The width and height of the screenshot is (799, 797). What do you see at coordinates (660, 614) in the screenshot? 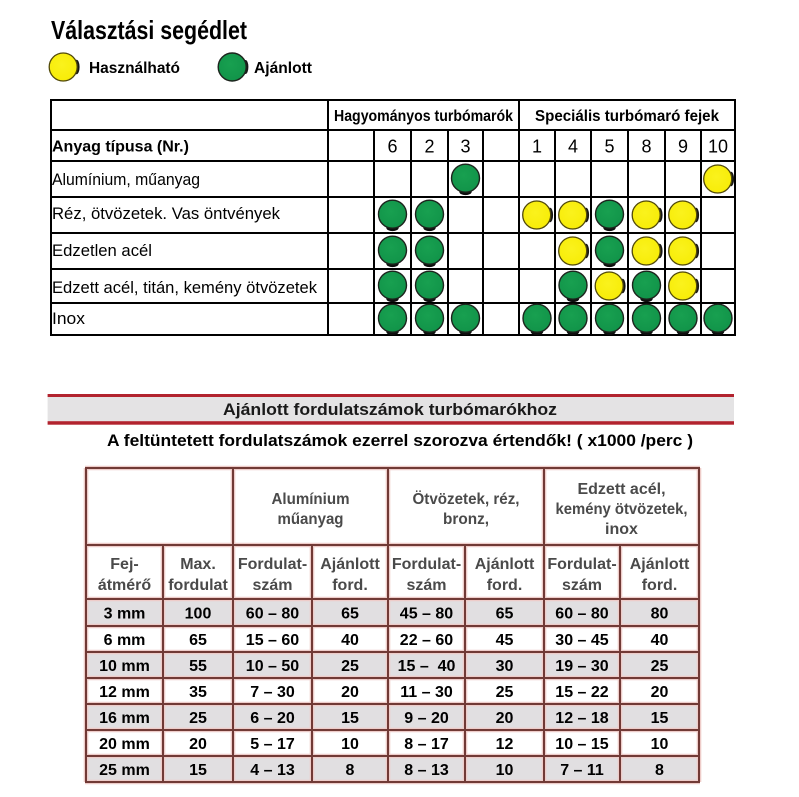
I see `svg-text: 80` at bounding box center [660, 614].